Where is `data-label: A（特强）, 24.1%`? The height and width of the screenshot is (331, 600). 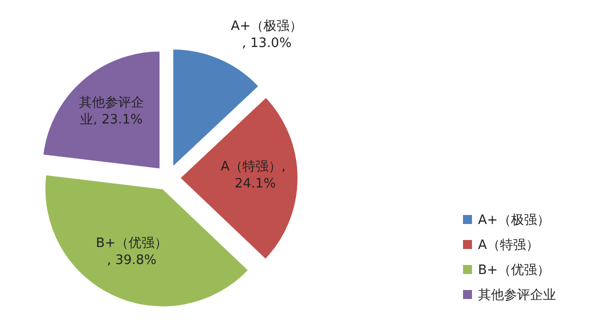 data-label: A（特强）, 24.1% is located at coordinates (253, 175).